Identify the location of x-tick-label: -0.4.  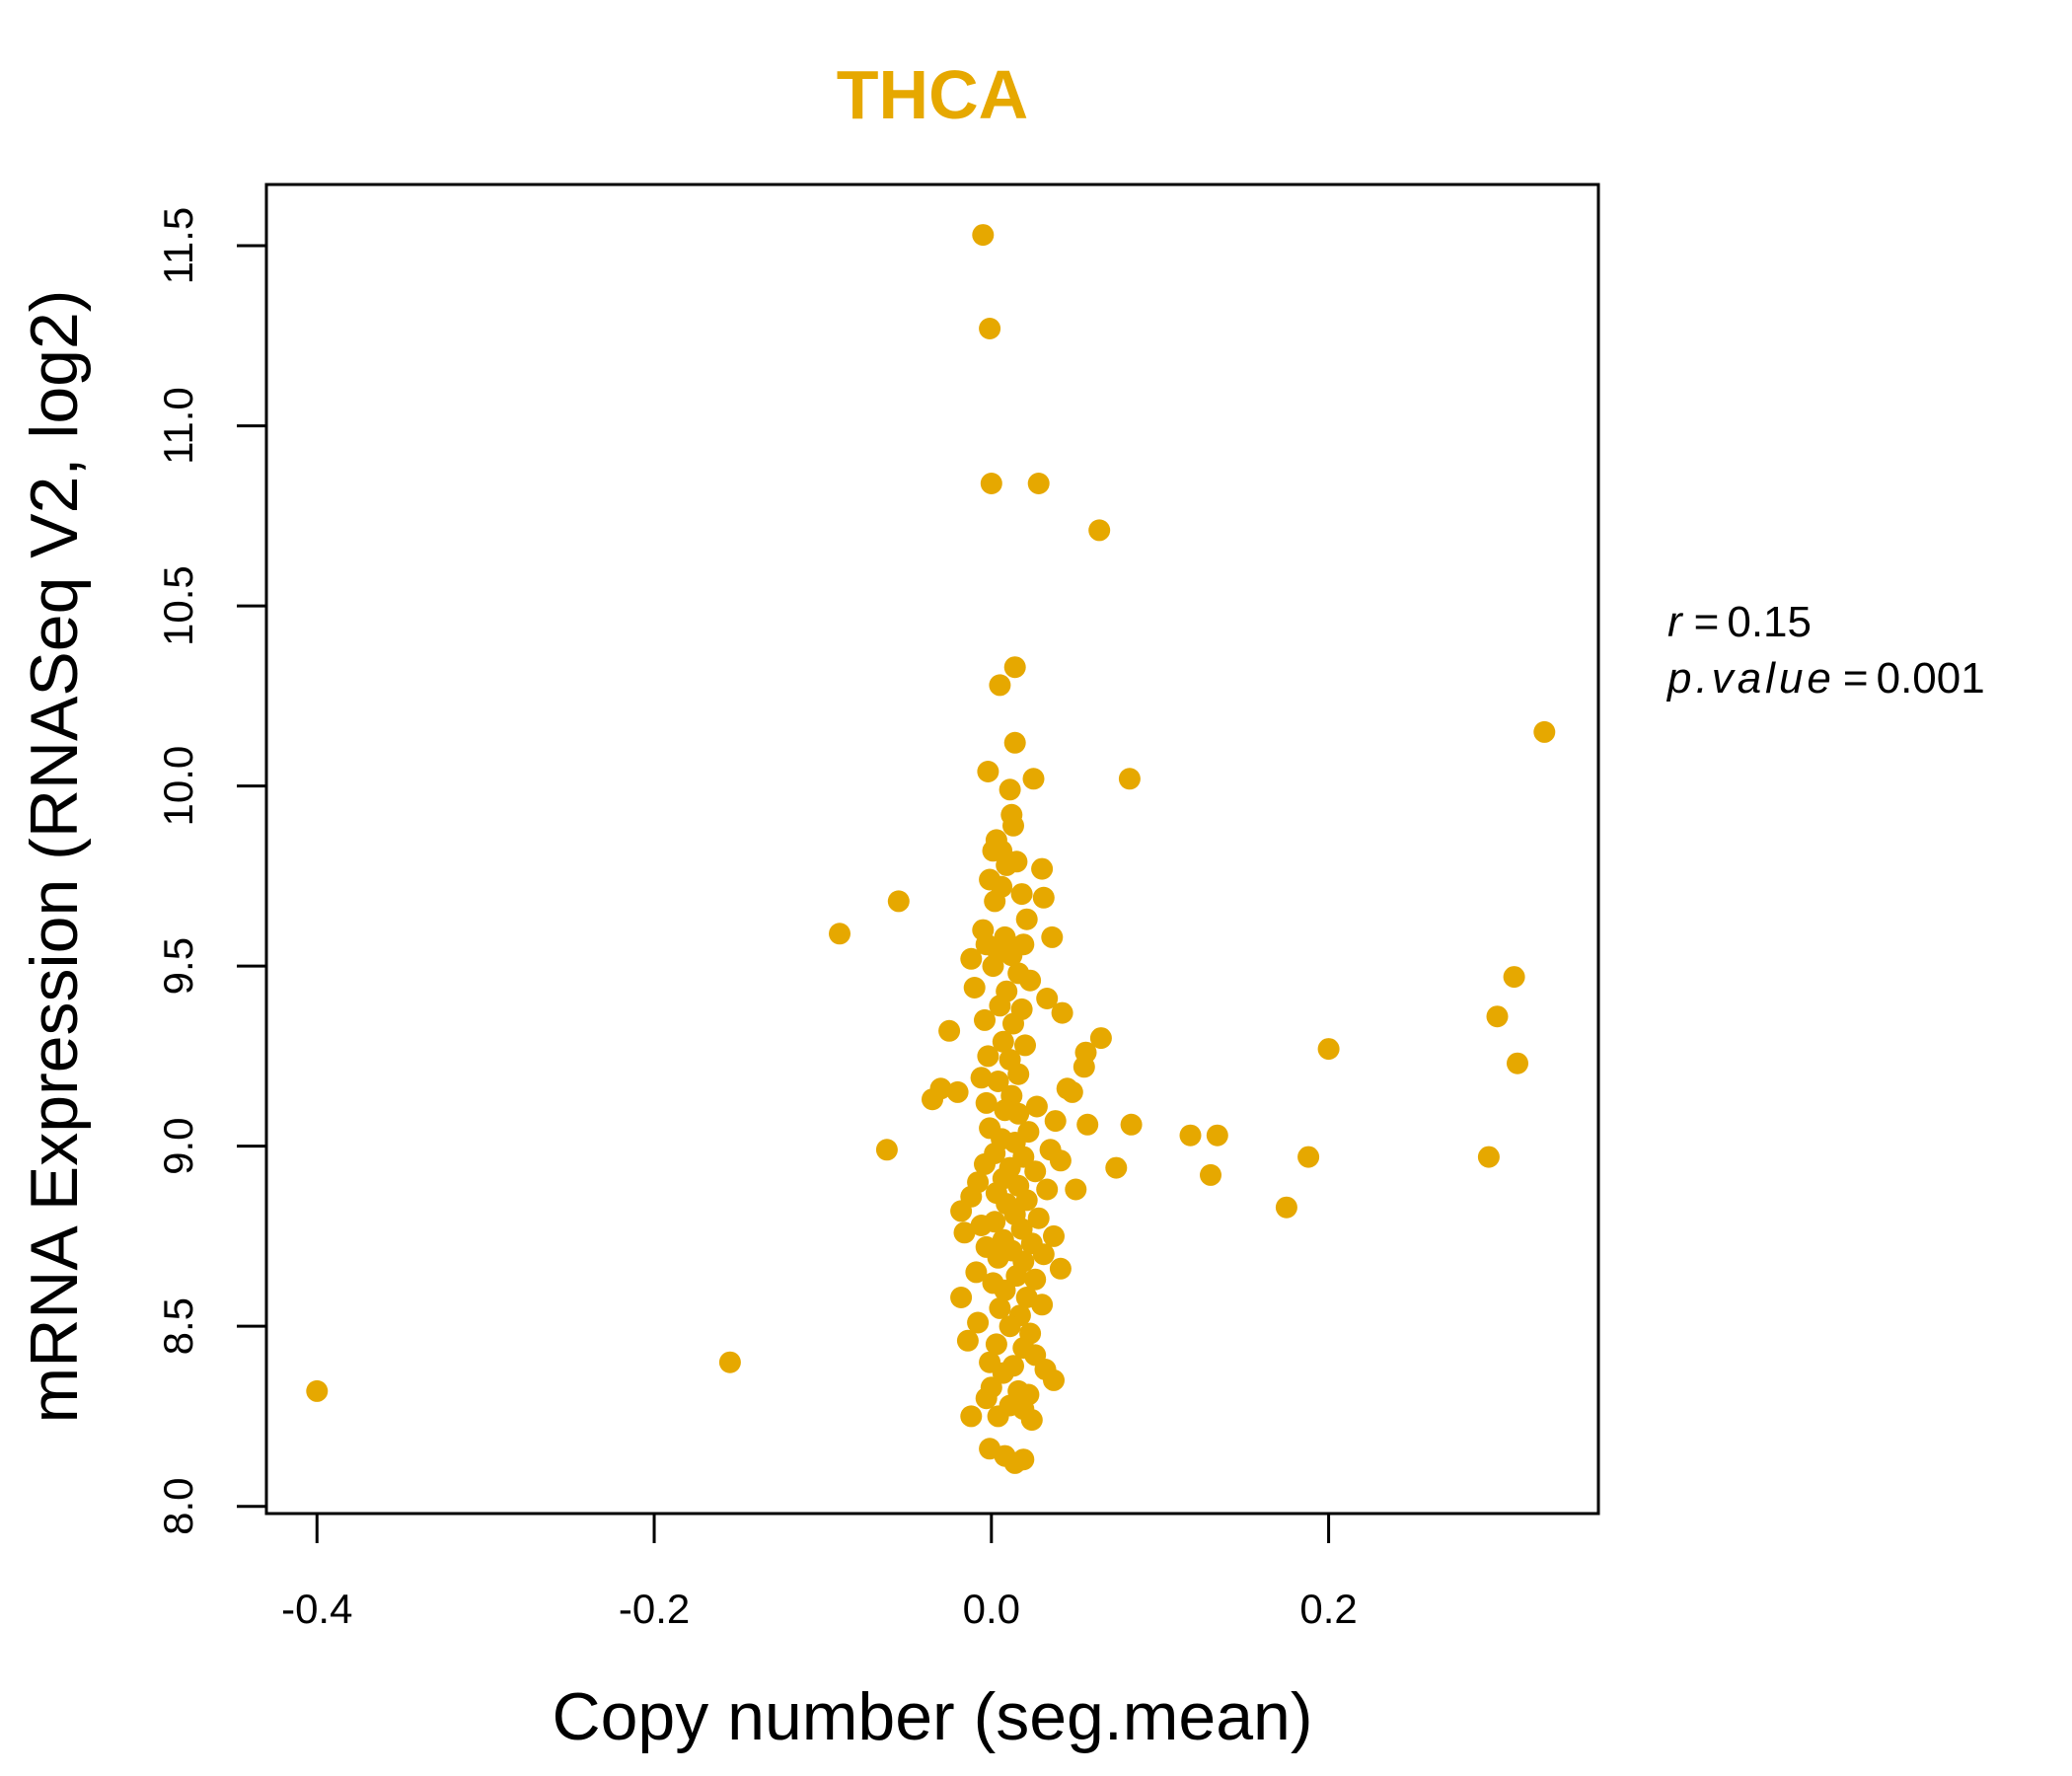
(316, 1609).